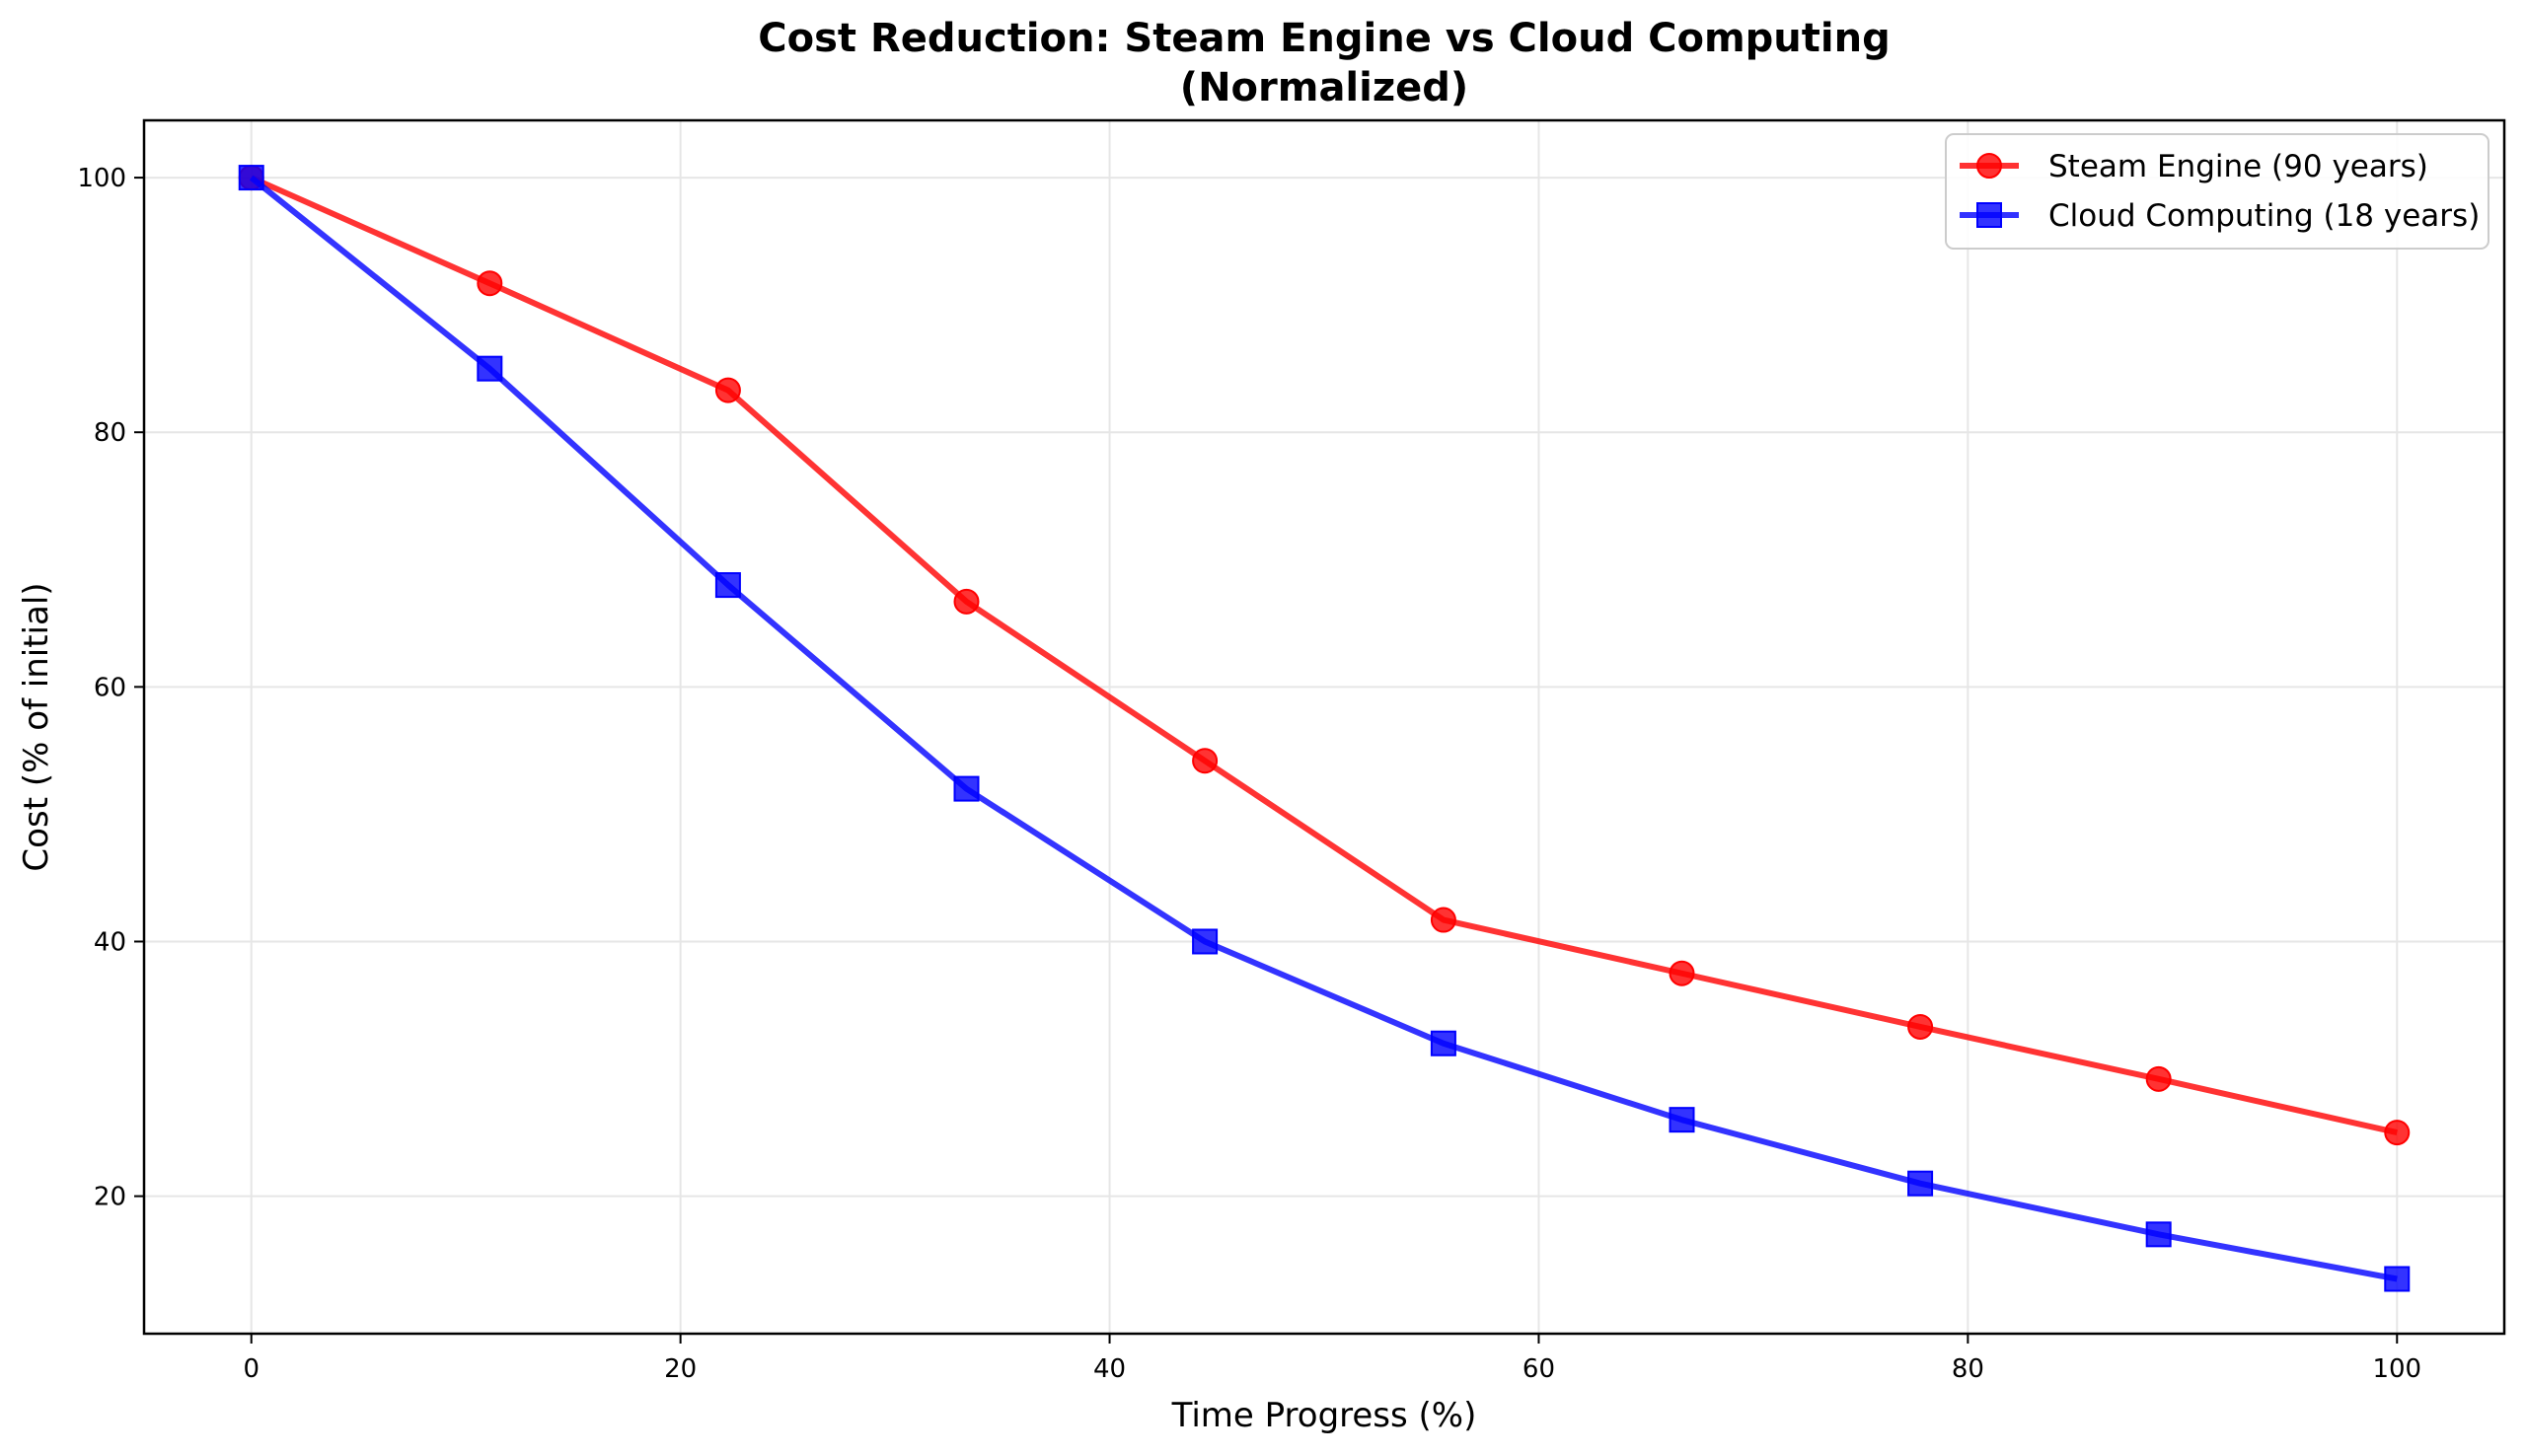 Image resolution: width=2526 pixels, height=1456 pixels. I want to click on y-tick-label: 80, so click(110, 433).